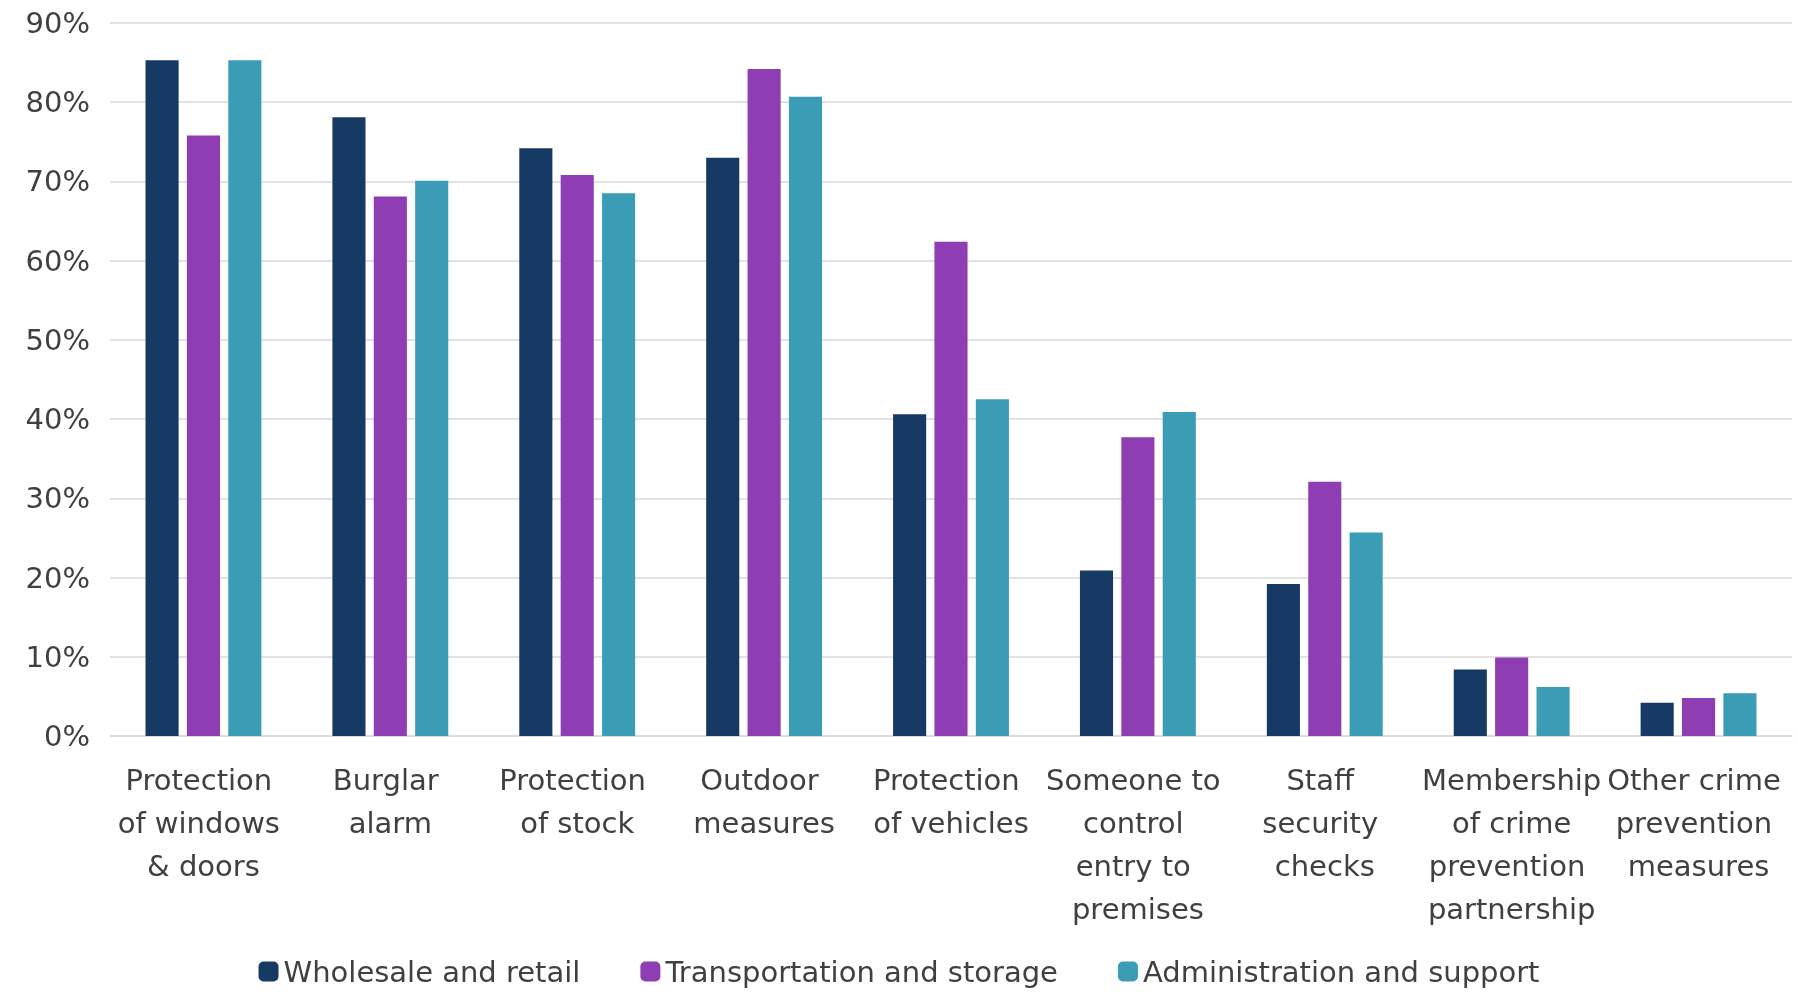 Image resolution: width=1798 pixels, height=999 pixels. What do you see at coordinates (1138, 844) in the screenshot?
I see `x-tick-label: Someone to control entry to premises` at bounding box center [1138, 844].